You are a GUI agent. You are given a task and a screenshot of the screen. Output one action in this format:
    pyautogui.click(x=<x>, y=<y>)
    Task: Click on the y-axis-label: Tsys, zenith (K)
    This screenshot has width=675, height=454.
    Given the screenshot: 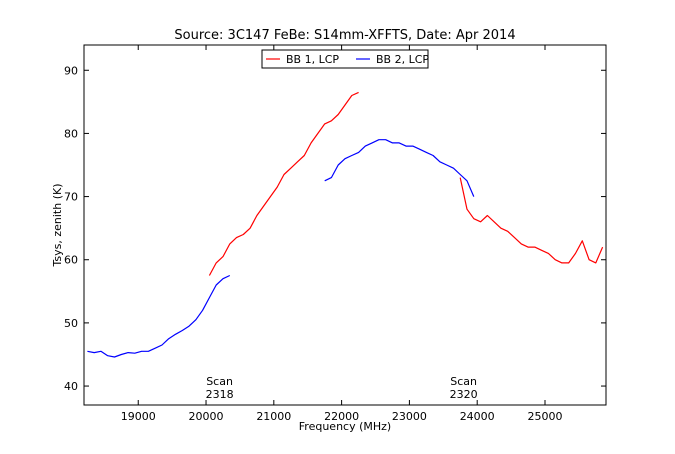 What is the action you would take?
    pyautogui.click(x=57, y=225)
    